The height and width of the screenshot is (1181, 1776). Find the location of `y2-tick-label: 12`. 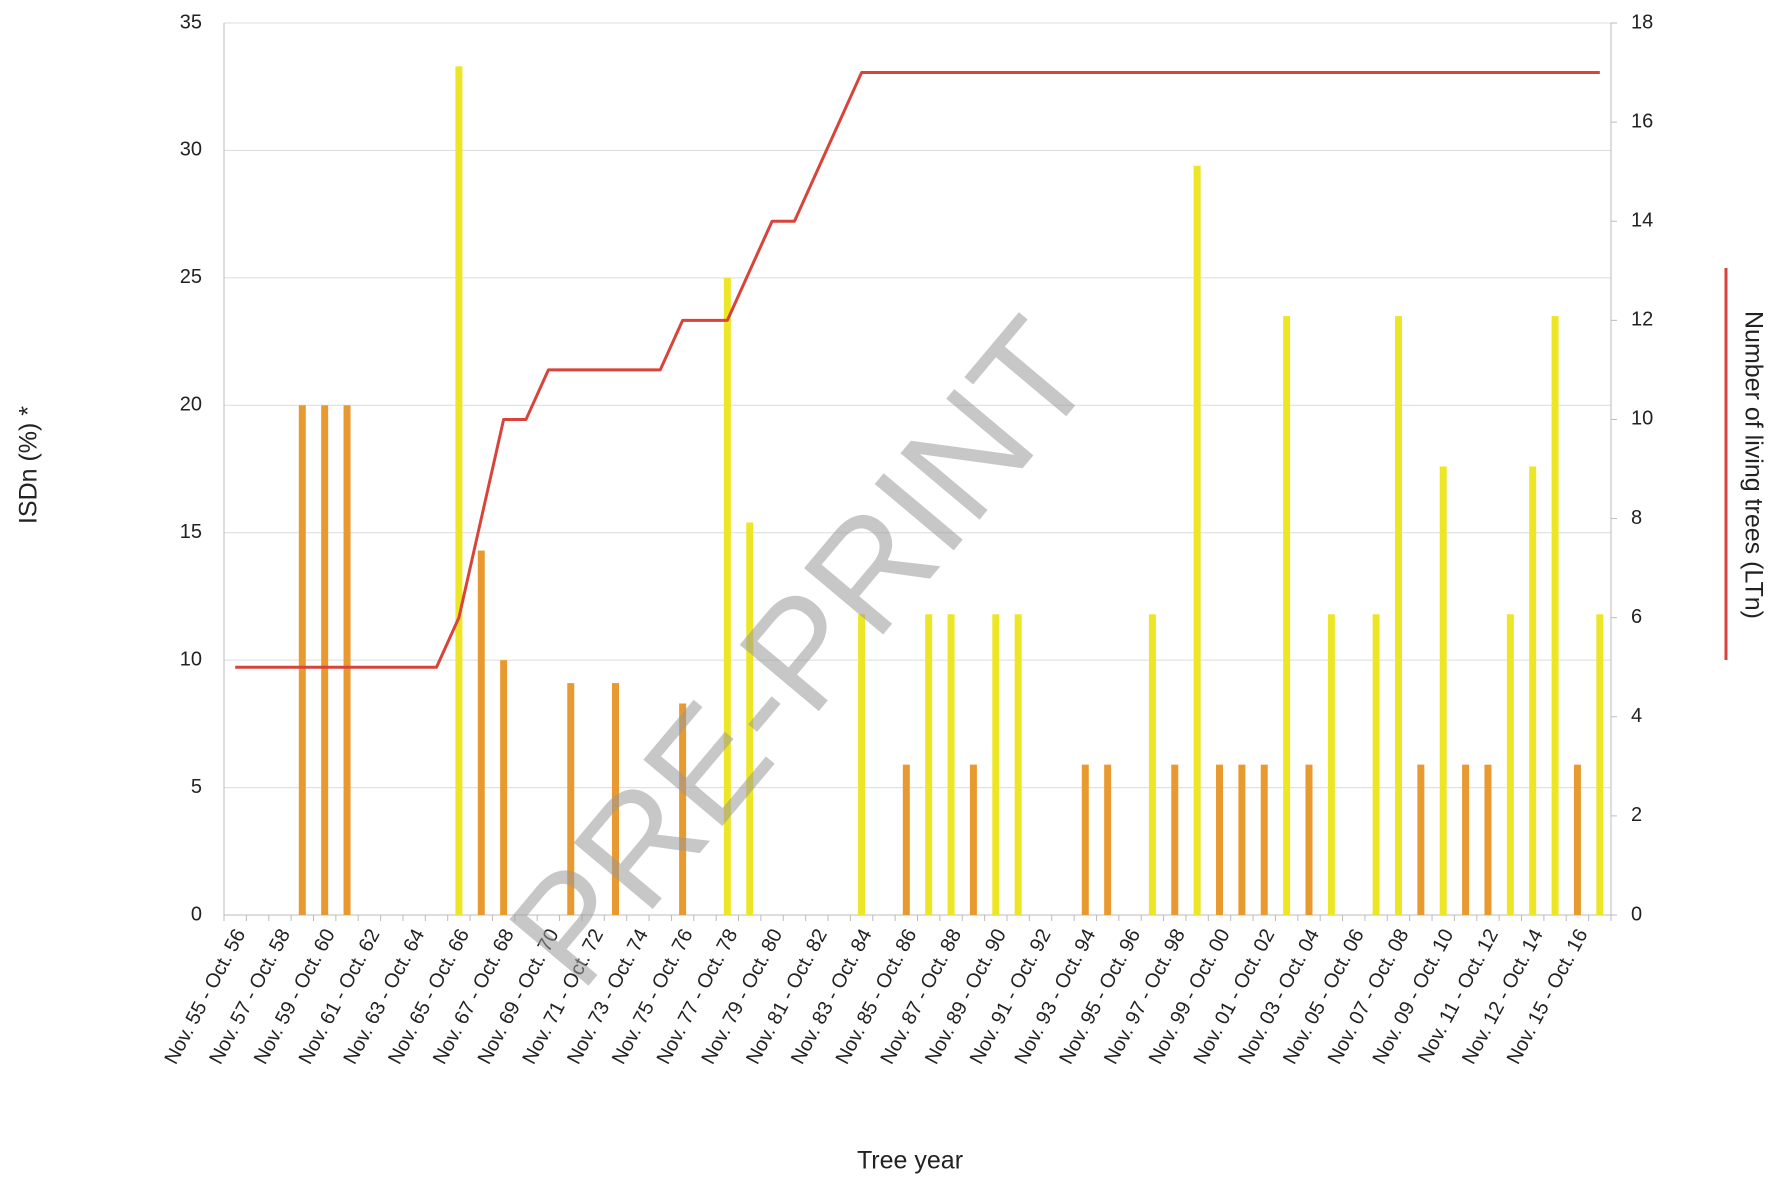

y2-tick-label: 12 is located at coordinates (1642, 320).